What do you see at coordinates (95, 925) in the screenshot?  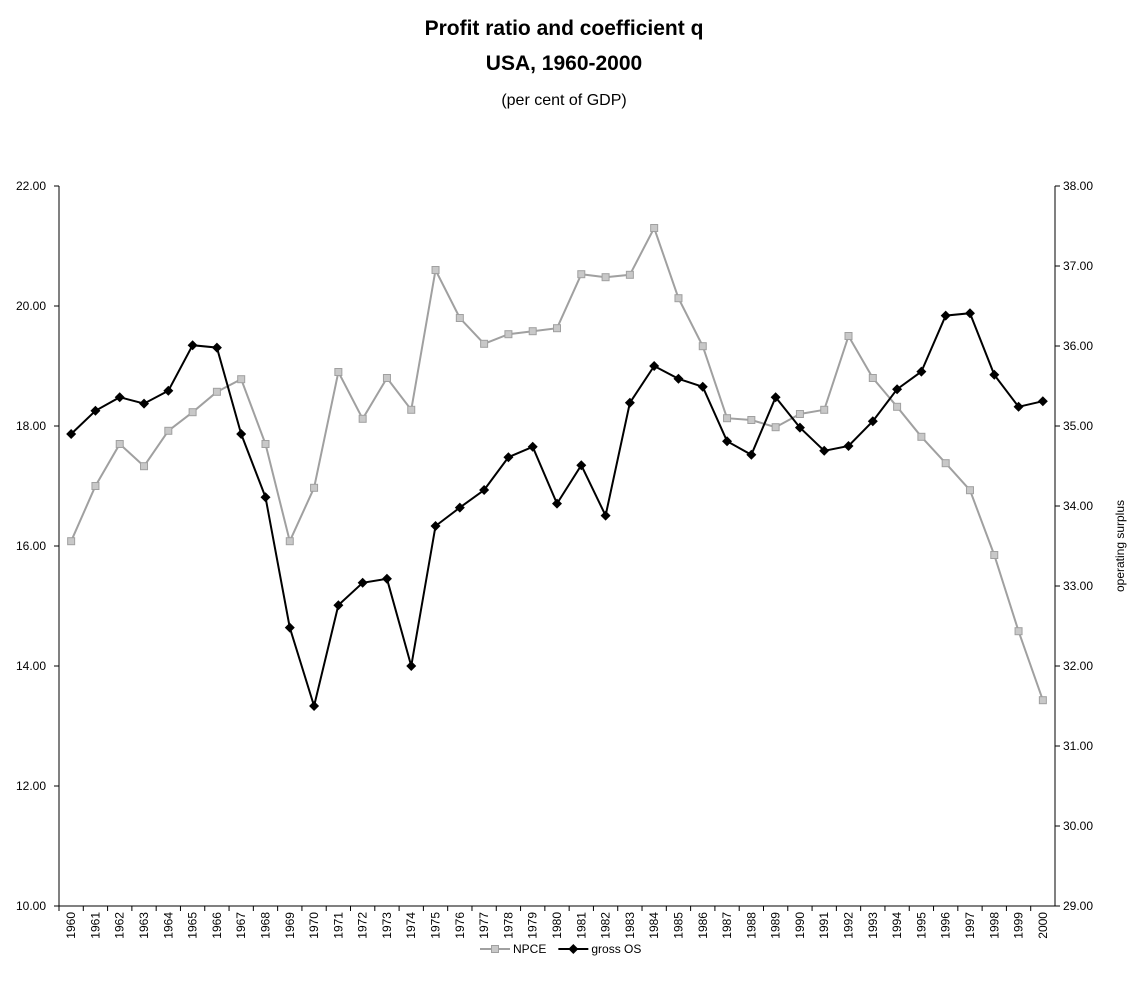 I see `x-tick-label: 1961` at bounding box center [95, 925].